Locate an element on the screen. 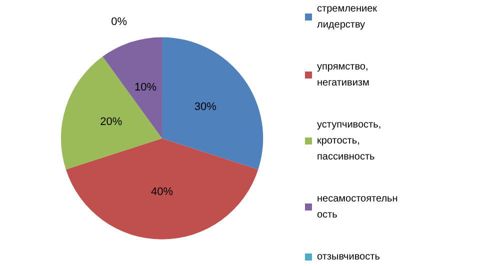  data-label: 10% is located at coordinates (145, 87).